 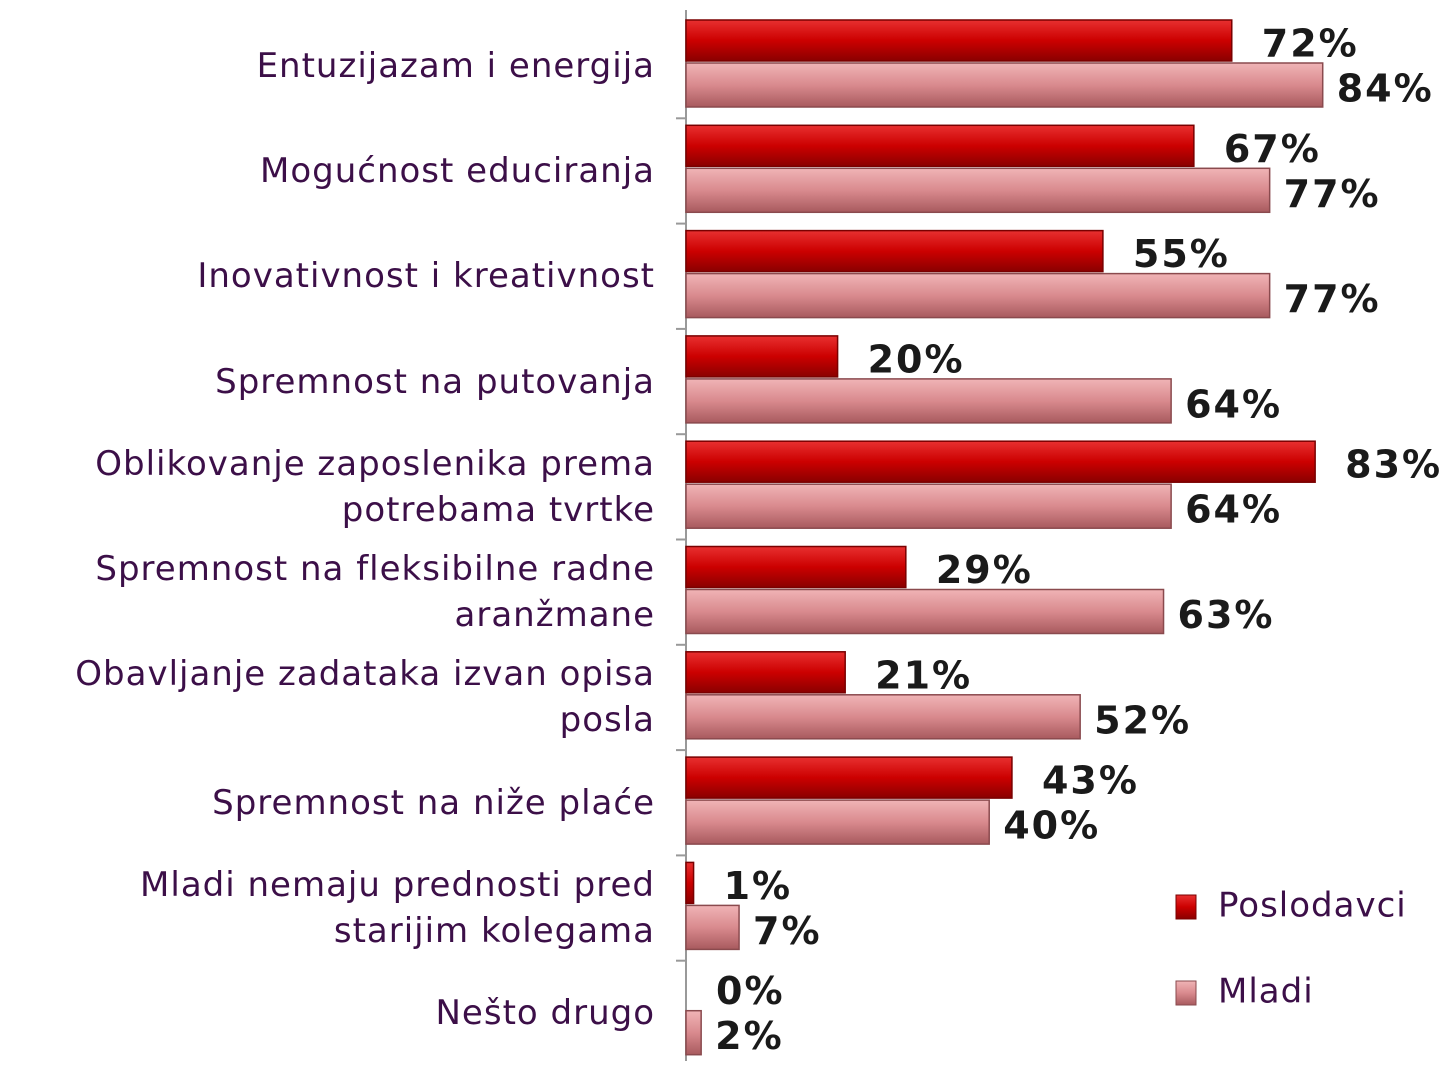 What do you see at coordinates (758, 886) in the screenshot?
I see `value-label: 1%` at bounding box center [758, 886].